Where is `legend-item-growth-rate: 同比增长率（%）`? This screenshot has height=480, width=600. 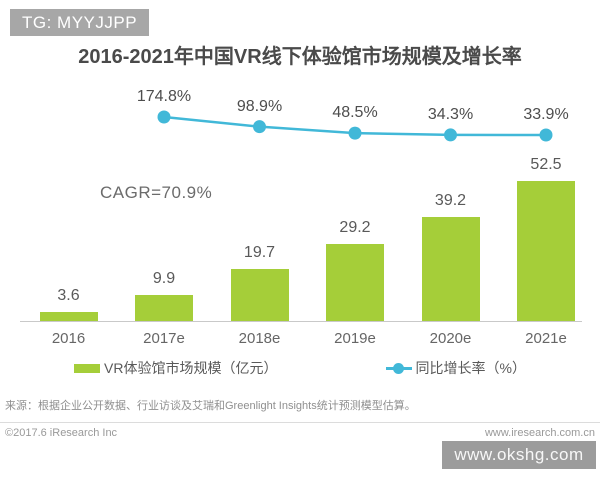
legend-item-growth-rate: 同比增长率（%） is located at coordinates (455, 368).